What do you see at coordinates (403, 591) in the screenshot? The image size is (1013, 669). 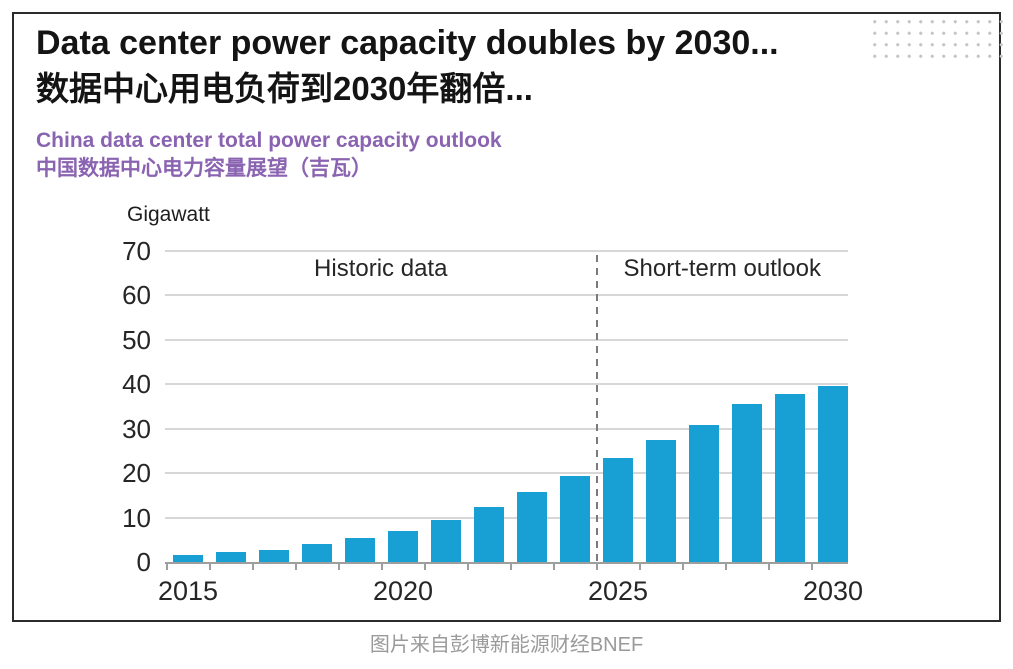 I see `x-tick-label-2020: 2020` at bounding box center [403, 591].